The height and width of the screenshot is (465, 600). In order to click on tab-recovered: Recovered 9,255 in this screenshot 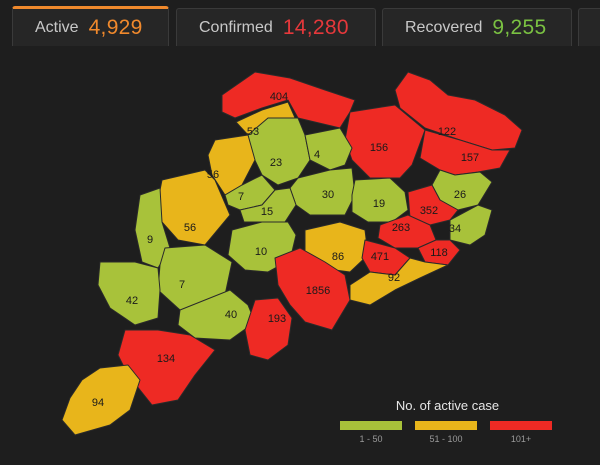, I will do `click(477, 27)`.